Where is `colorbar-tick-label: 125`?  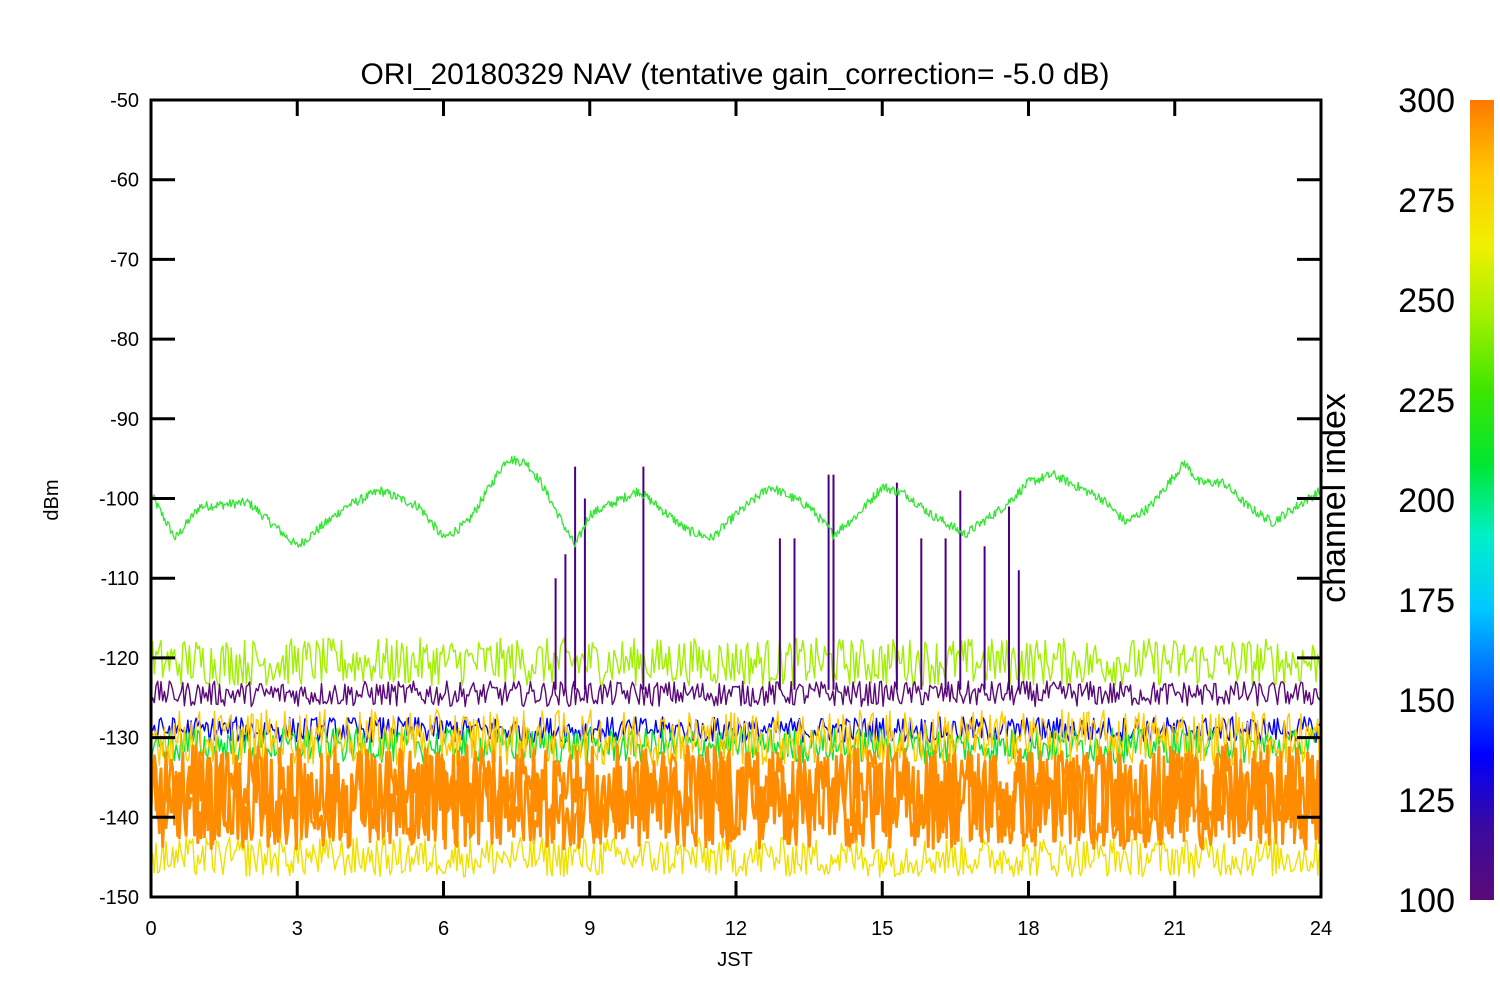
colorbar-tick-label: 125 is located at coordinates (1426, 801).